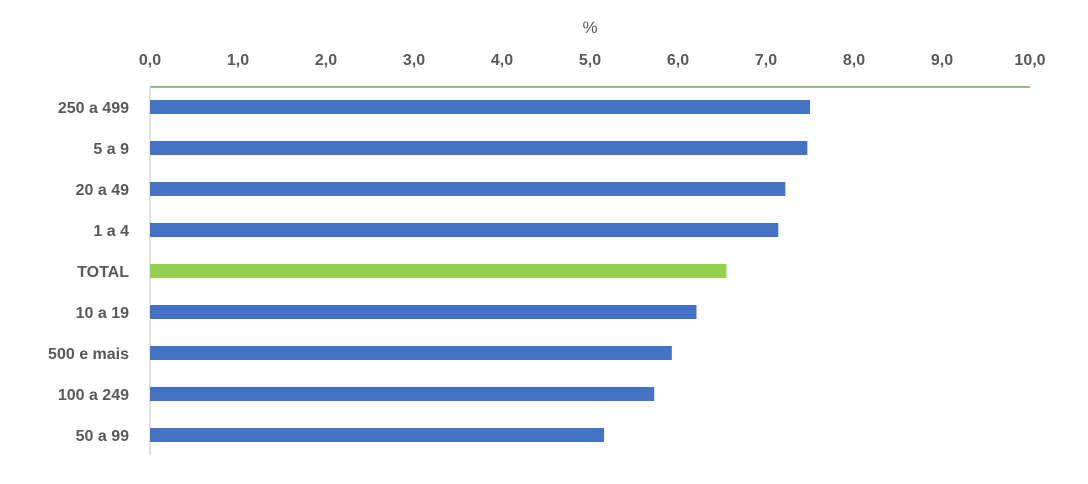  I want to click on x-tick-label: 10,0, so click(1029, 60).